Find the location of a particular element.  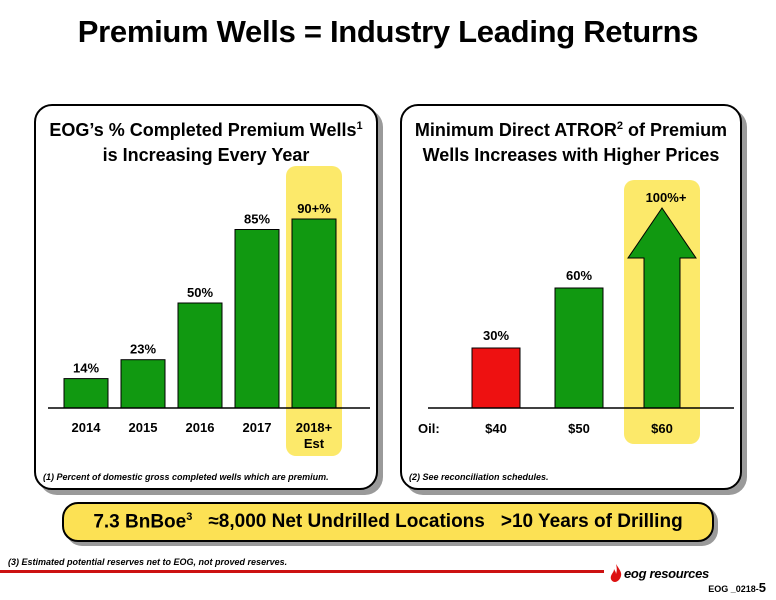

flame-icon is located at coordinates (616, 573).